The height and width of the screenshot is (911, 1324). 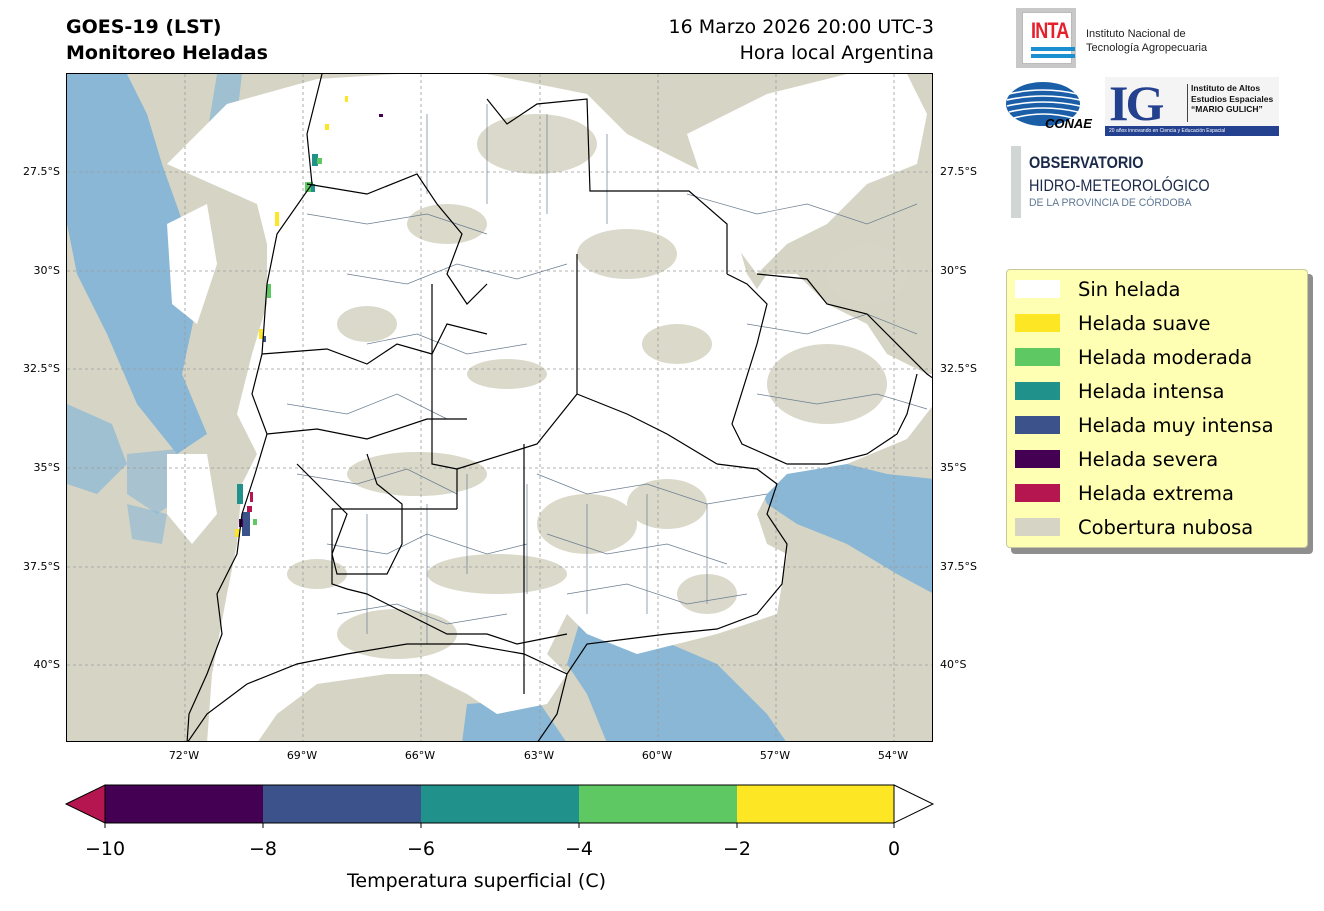 I want to click on colorbar-tick-minus-2: −2, so click(x=736, y=849).